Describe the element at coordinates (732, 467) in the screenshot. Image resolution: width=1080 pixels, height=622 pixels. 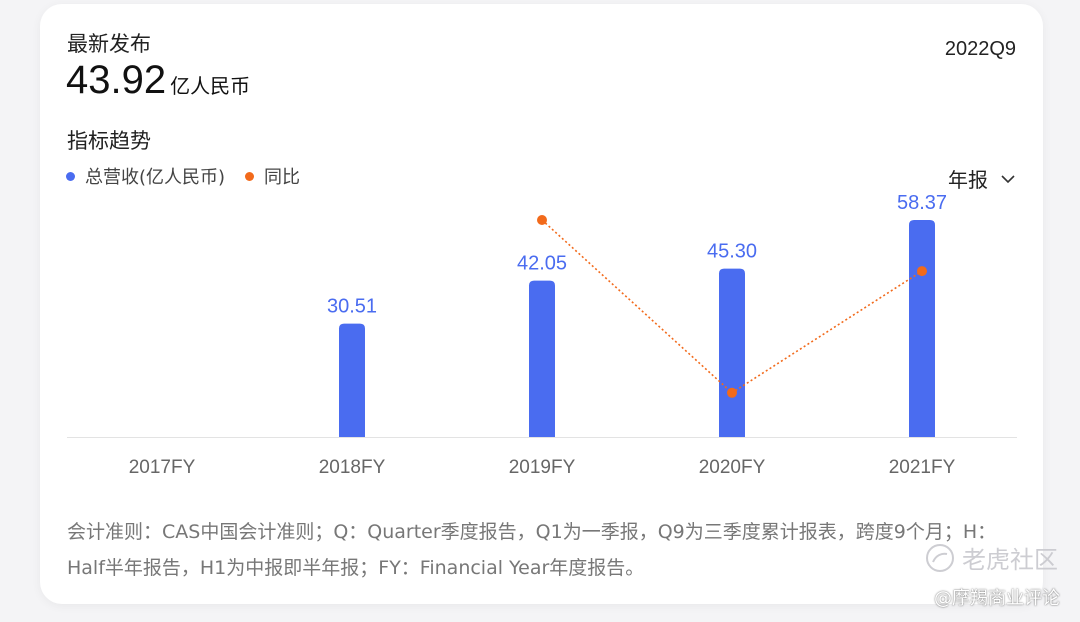
I see `x-tick-label-2020FY: 2020FY` at that location.